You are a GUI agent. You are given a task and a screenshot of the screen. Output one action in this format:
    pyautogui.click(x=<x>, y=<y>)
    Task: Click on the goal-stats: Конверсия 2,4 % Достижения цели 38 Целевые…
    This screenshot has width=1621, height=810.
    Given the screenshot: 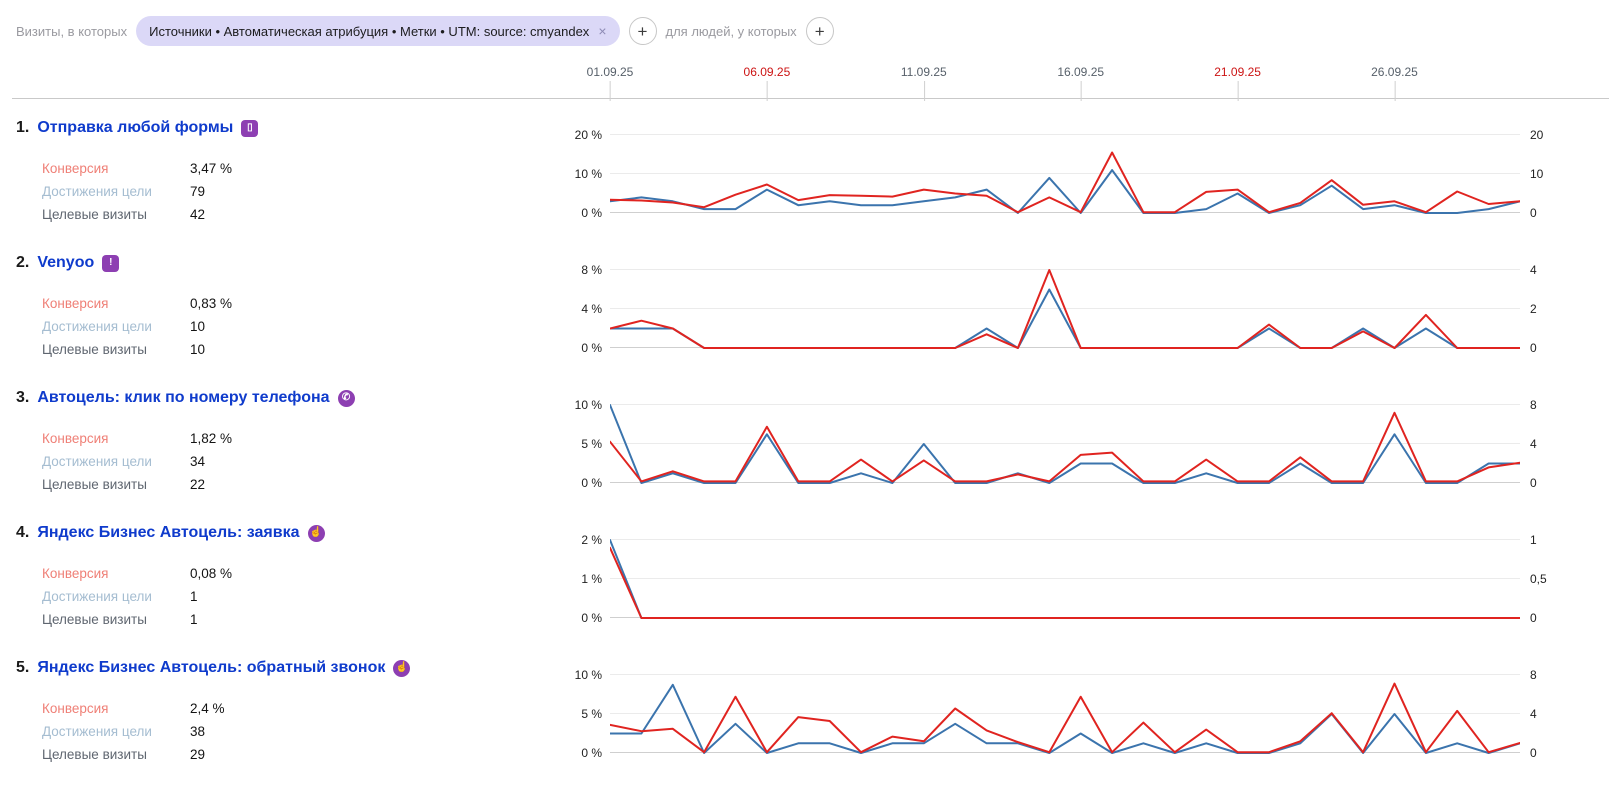 What is the action you would take?
    pyautogui.click(x=133, y=731)
    